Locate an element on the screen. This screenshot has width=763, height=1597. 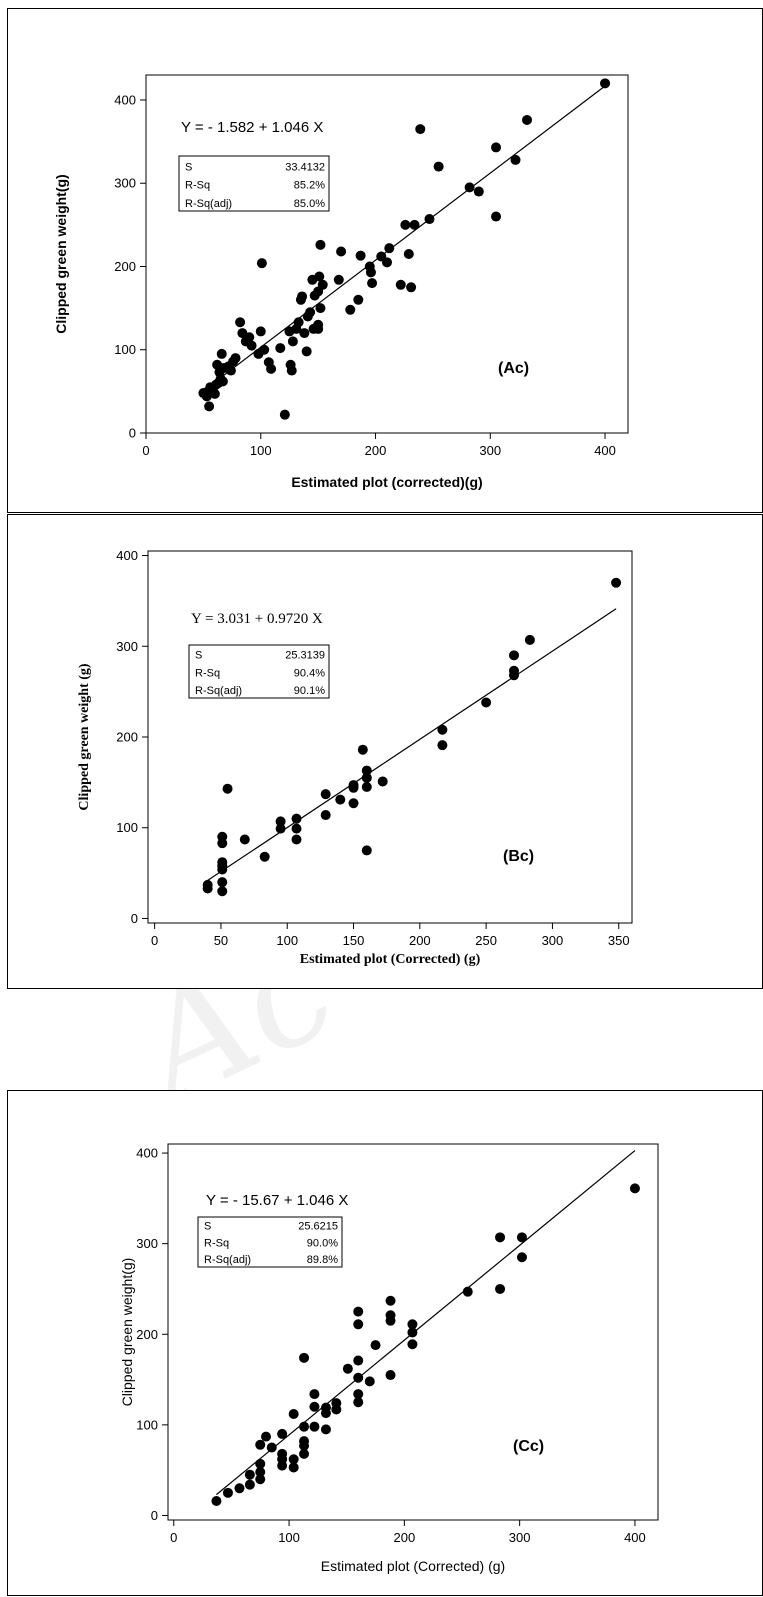
regression-equation: Y = - 15.67 + 1.046 X is located at coordinates (277, 1200).